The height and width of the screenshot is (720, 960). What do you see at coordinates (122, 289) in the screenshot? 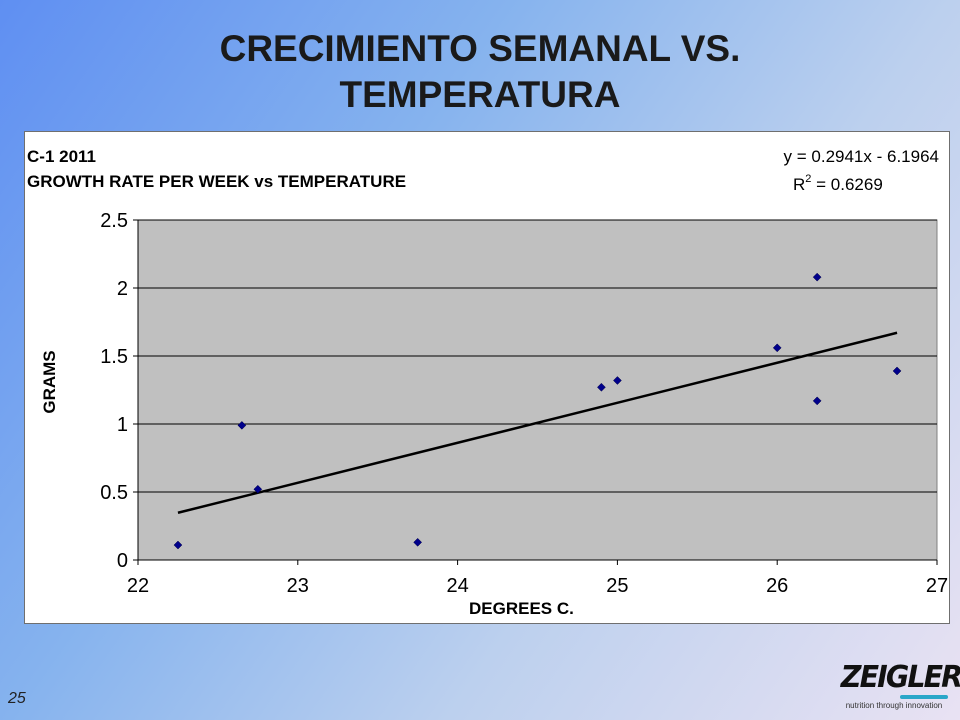
I see `y-tick-label: 2` at bounding box center [122, 289].